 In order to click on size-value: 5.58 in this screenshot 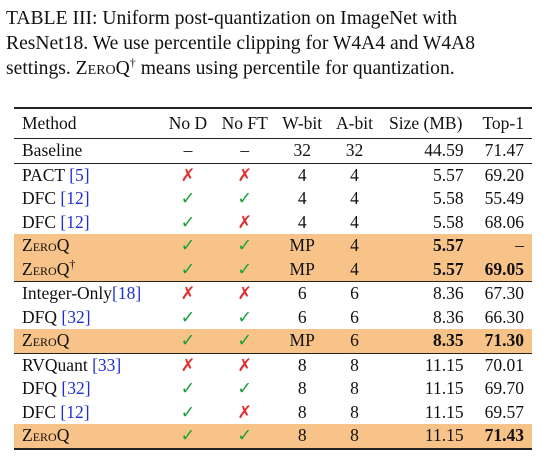, I will do `click(448, 198)`.